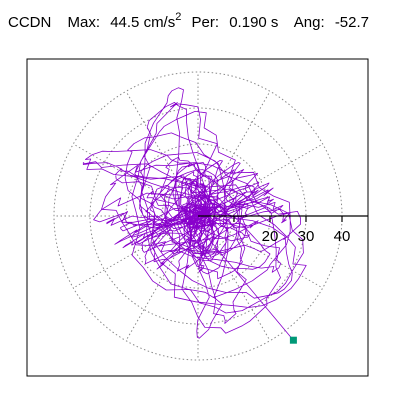  Describe the element at coordinates (205, 22) in the screenshot. I see `period-label: Per:` at that location.